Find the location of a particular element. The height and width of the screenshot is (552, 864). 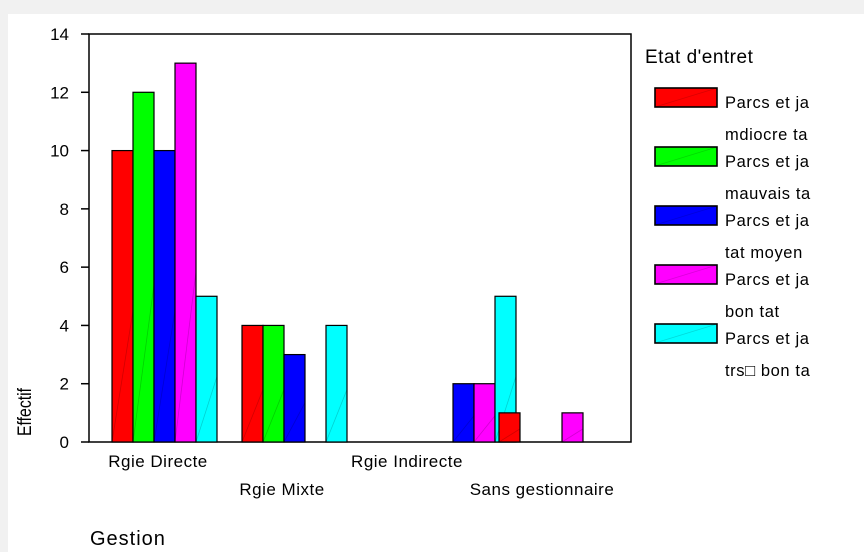

legend-label-line2: tat moyen is located at coordinates (764, 253).